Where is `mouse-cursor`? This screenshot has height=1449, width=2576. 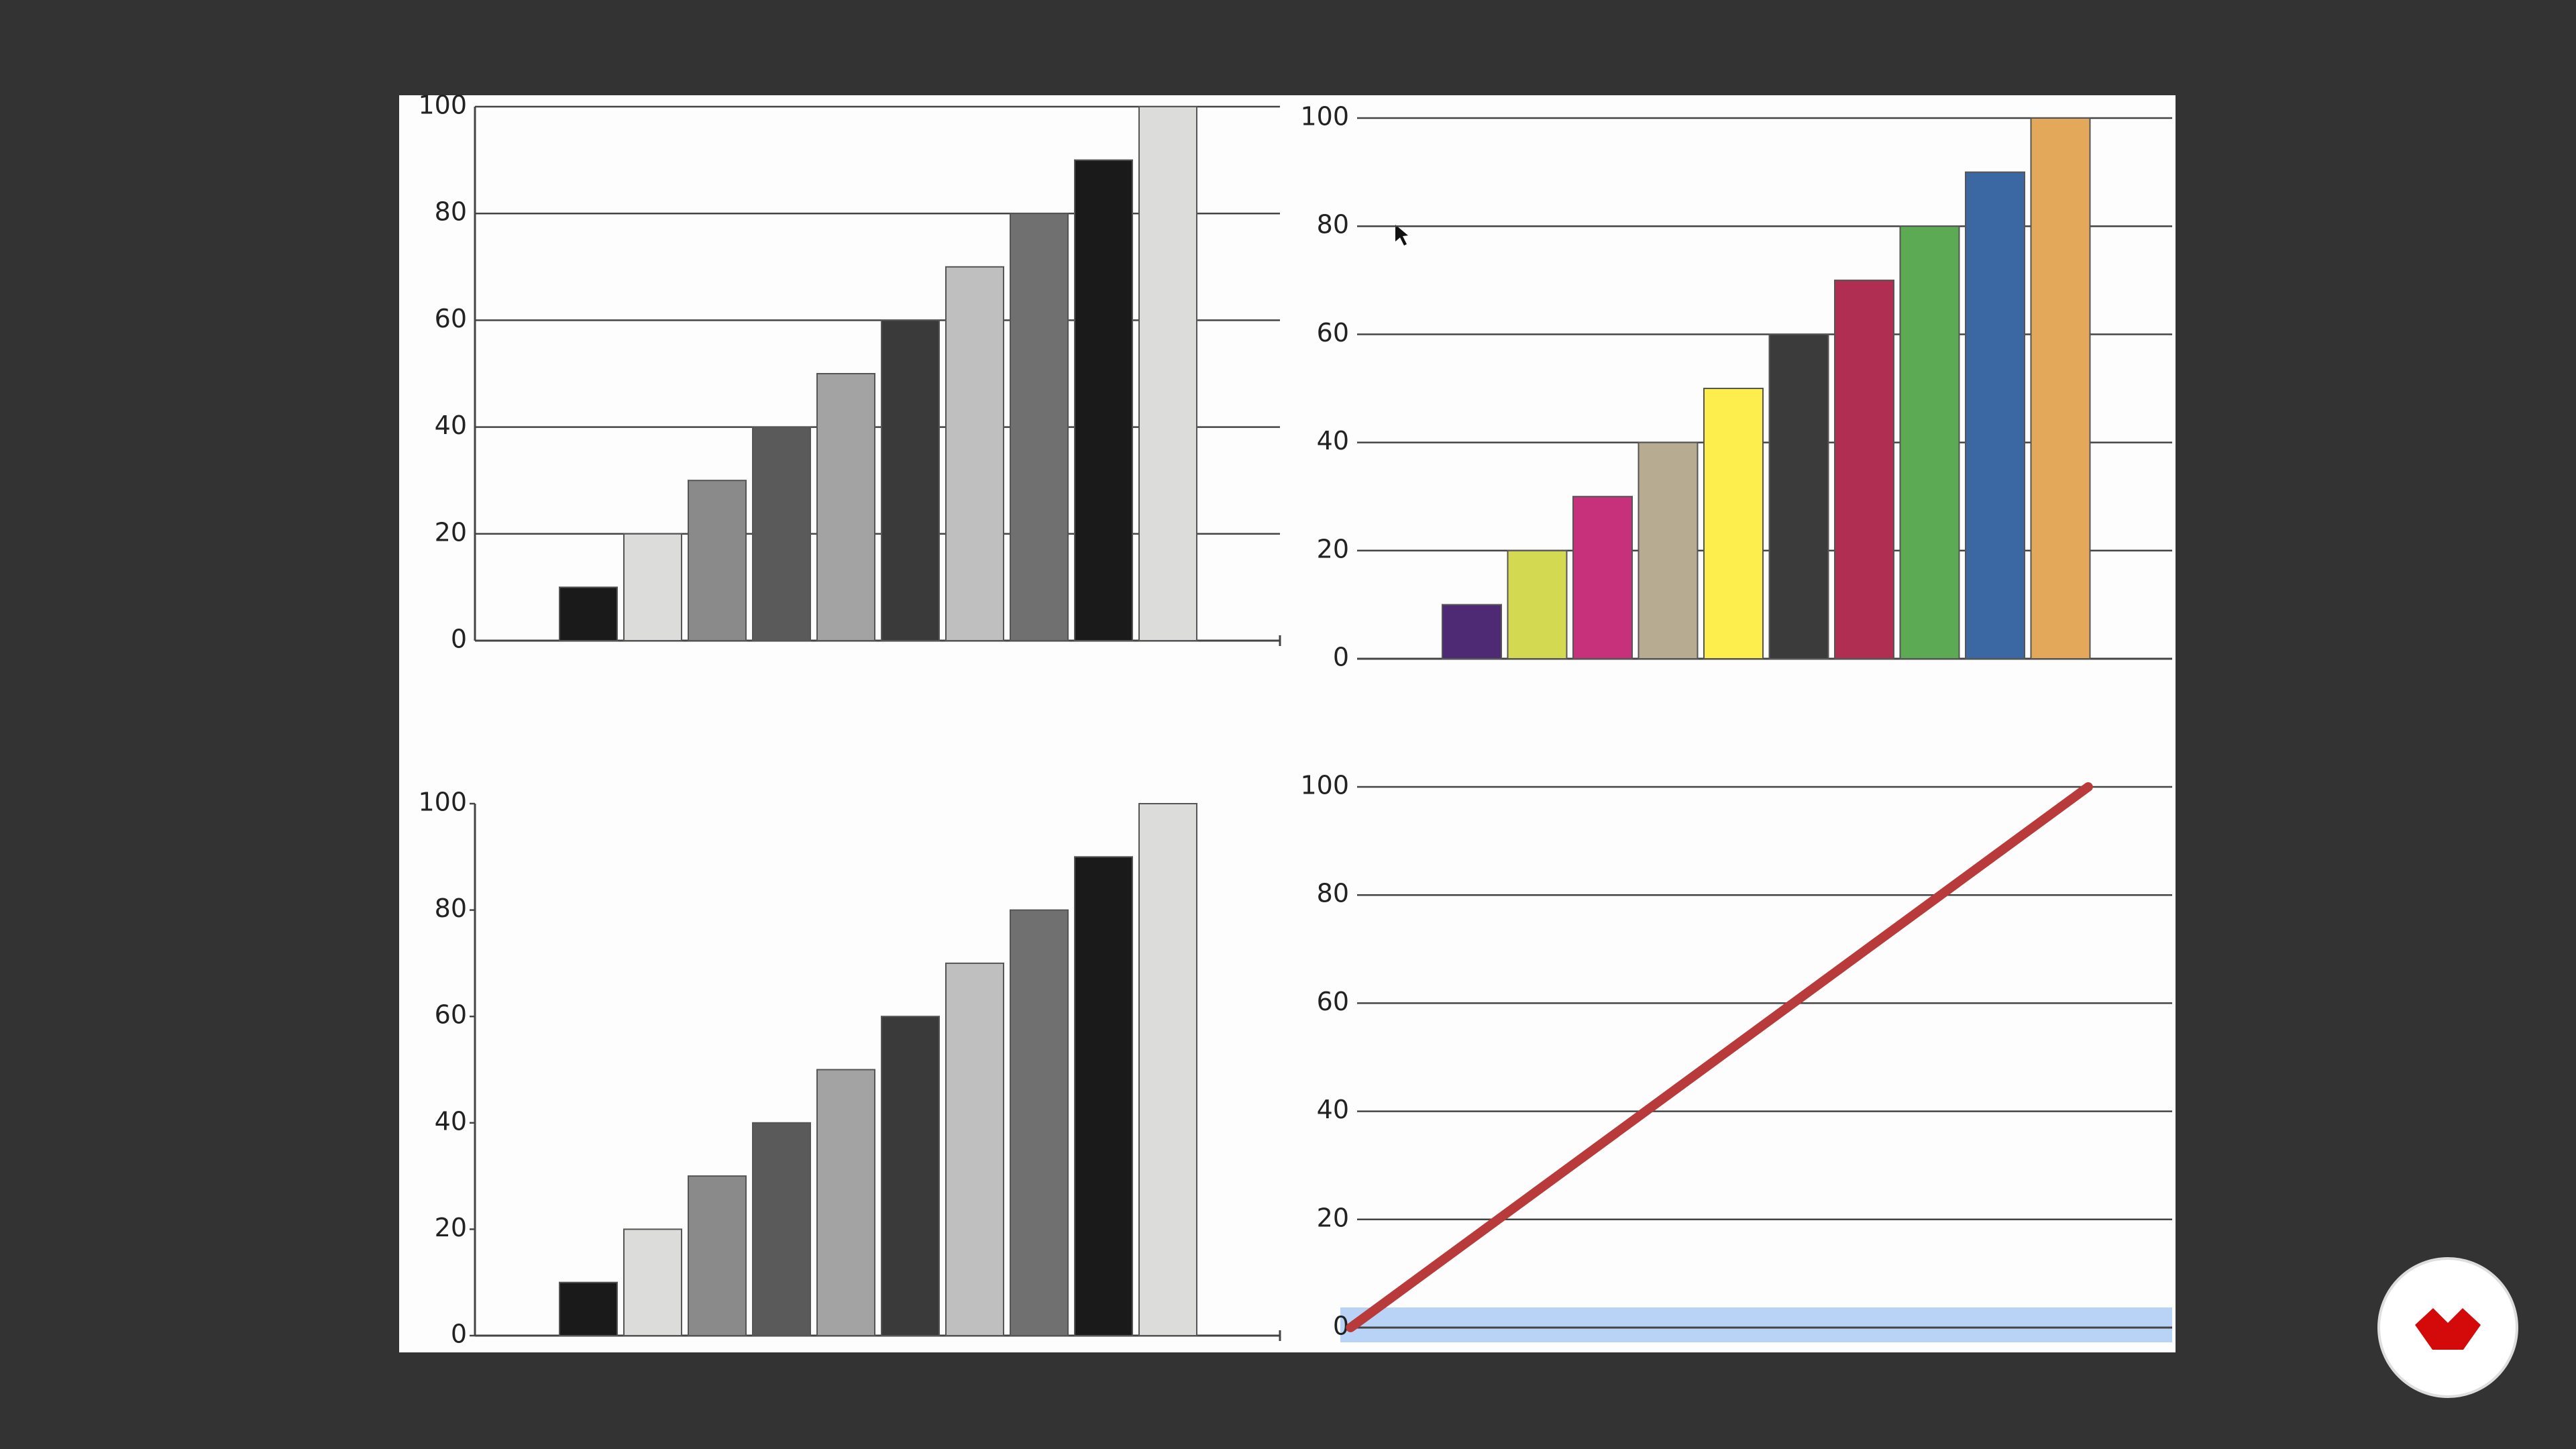
mouse-cursor is located at coordinates (1401, 235).